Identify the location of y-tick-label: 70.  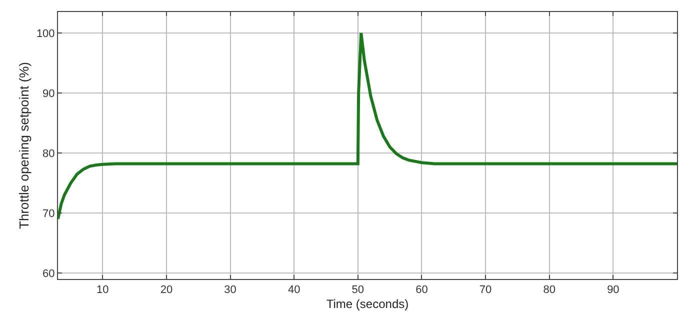
(48, 214).